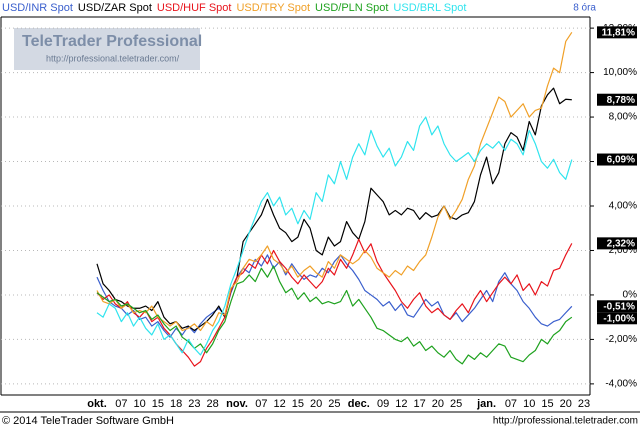 The height and width of the screenshot is (430, 640). Describe the element at coordinates (621, 243) in the screenshot. I see `value-label: 2,32%` at that location.